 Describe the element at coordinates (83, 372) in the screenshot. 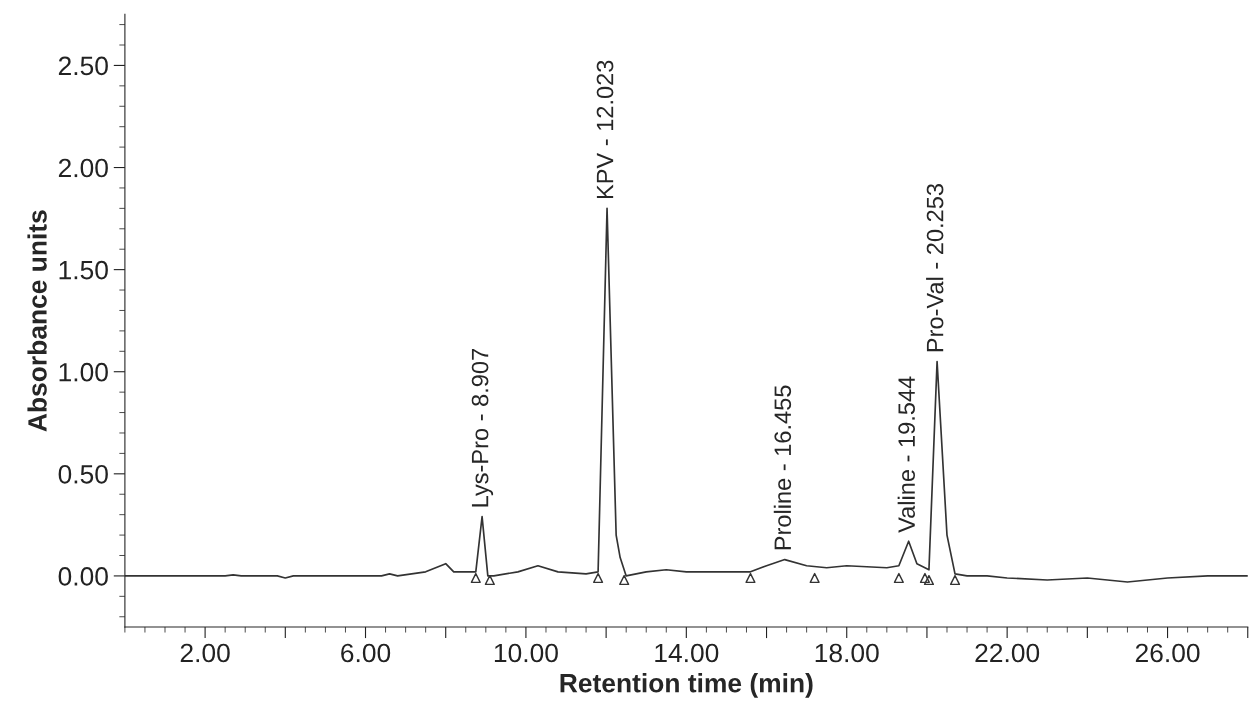

I see `y-tick-label: 1.00` at that location.